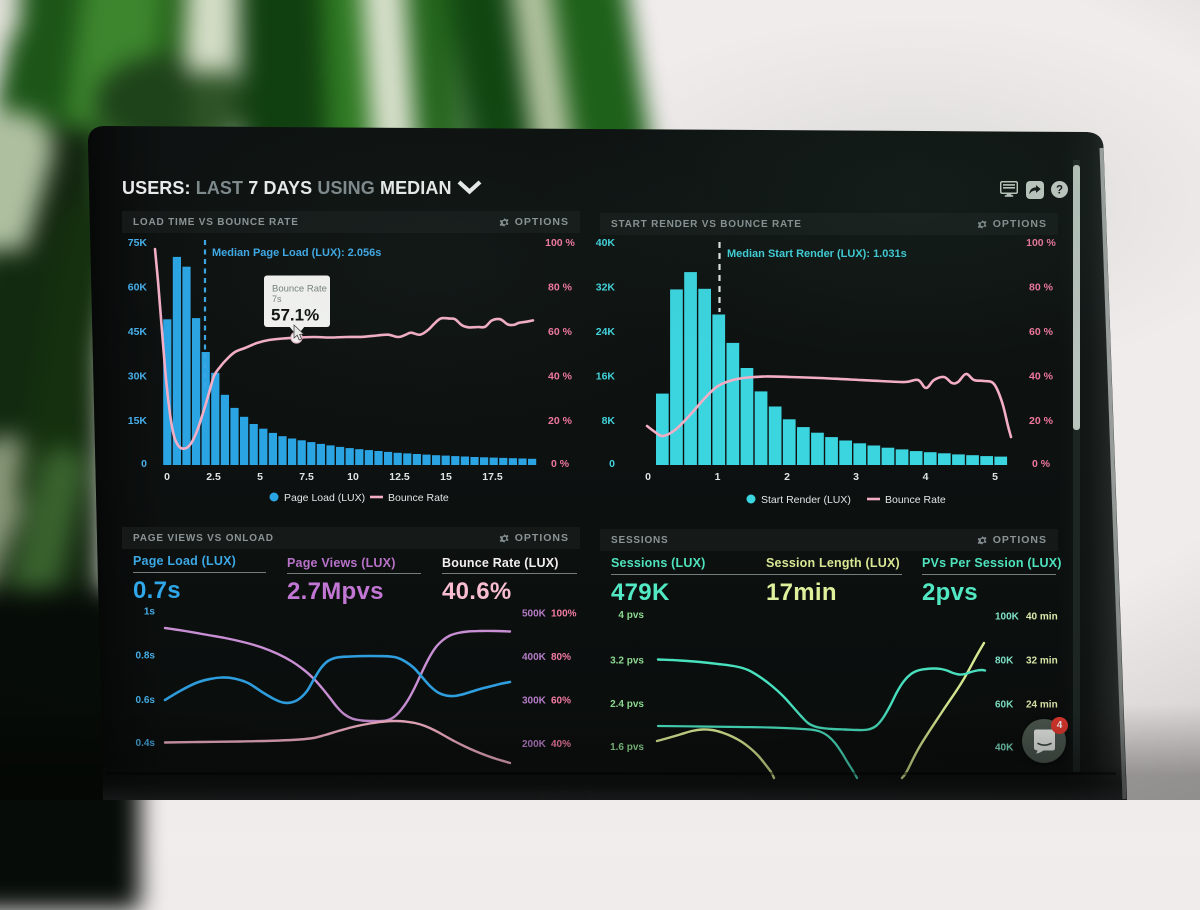 Image resolution: width=1200 pixels, height=910 pixels. Describe the element at coordinates (138, 377) in the screenshot. I see `svg-text: 30K` at that location.